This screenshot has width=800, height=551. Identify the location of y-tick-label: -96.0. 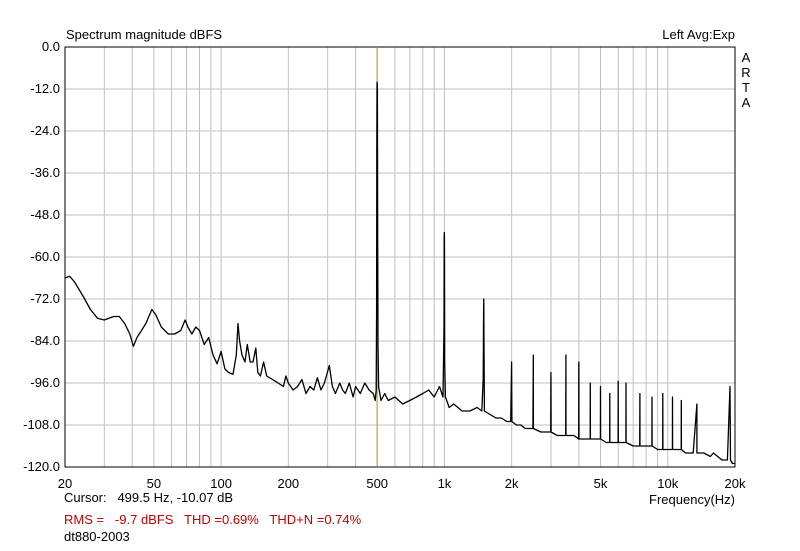
(45, 382).